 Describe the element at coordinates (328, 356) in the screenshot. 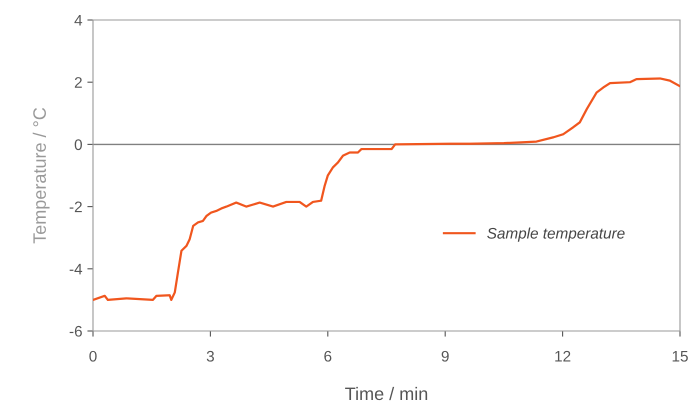

I see `x-tick-label: 6` at that location.